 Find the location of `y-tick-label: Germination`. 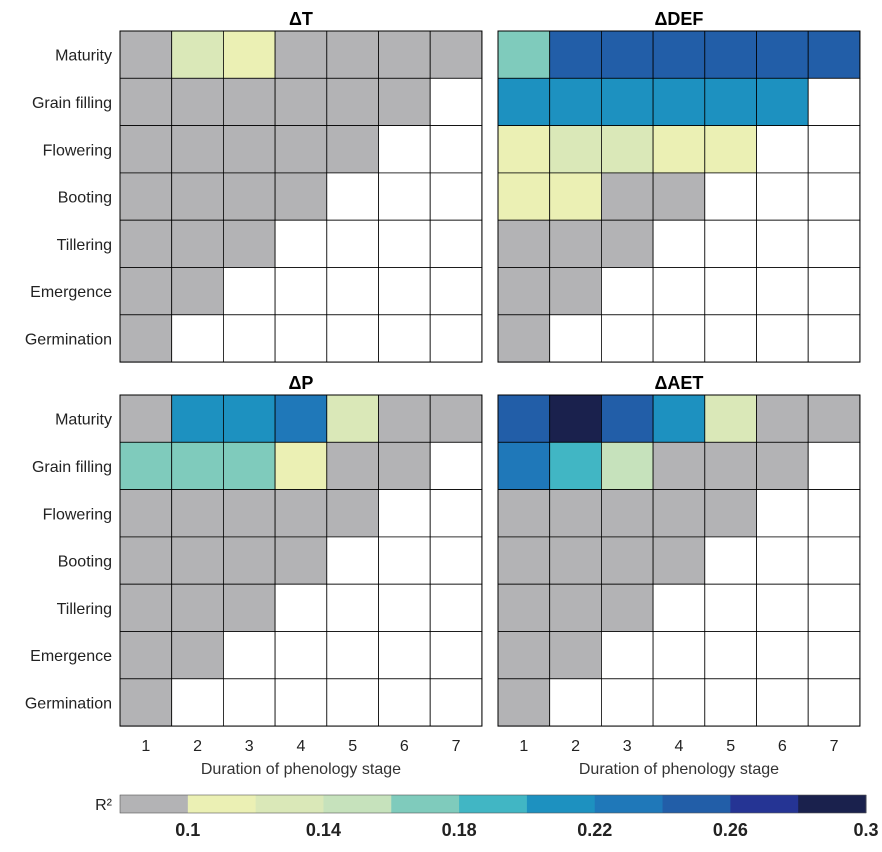

y-tick-label: Germination is located at coordinates (68, 703).